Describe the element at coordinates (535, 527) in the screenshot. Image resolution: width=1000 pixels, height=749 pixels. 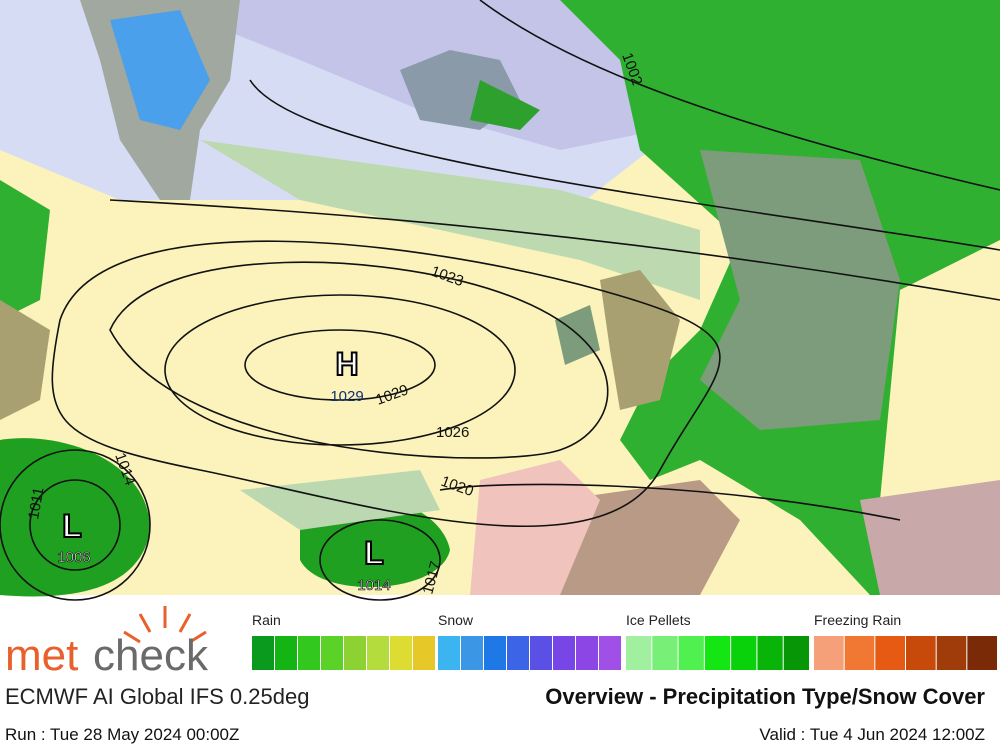
I see `pink-area` at that location.